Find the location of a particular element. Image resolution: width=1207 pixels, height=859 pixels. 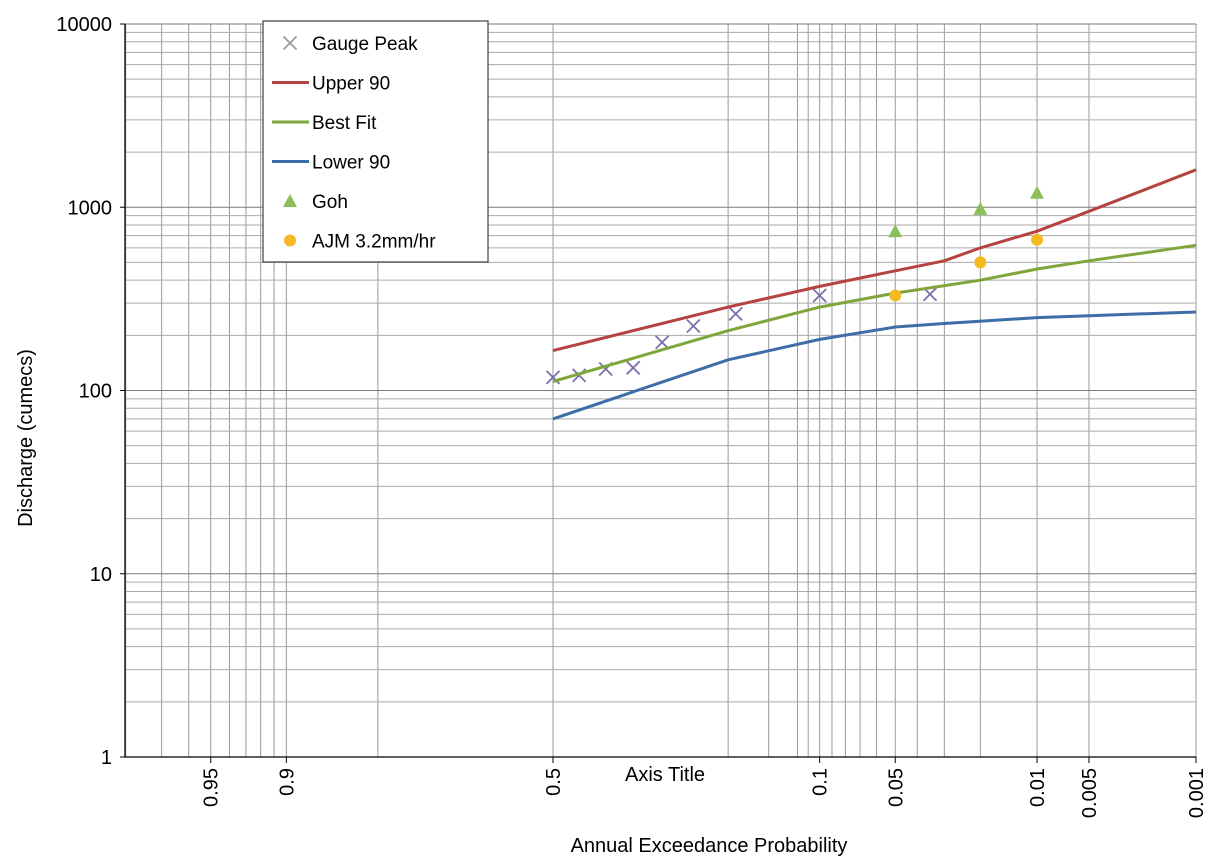

legend-label: AJM 3.2mm/hr is located at coordinates (374, 242).